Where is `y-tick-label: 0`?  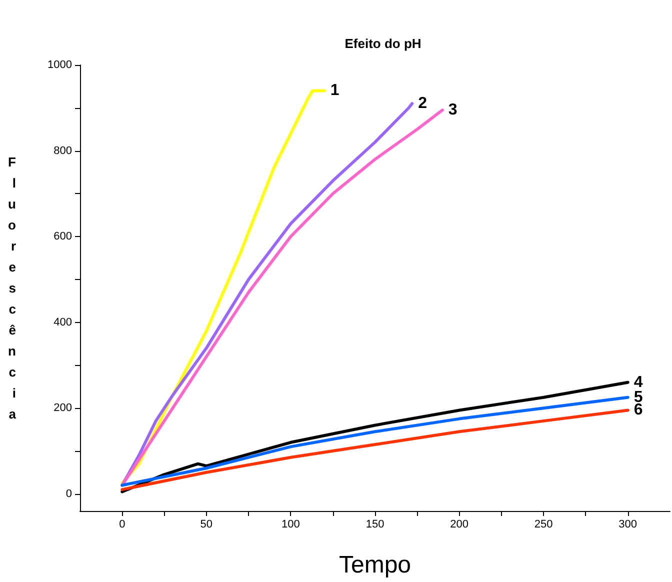 y-tick-label: 0 is located at coordinates (69, 494).